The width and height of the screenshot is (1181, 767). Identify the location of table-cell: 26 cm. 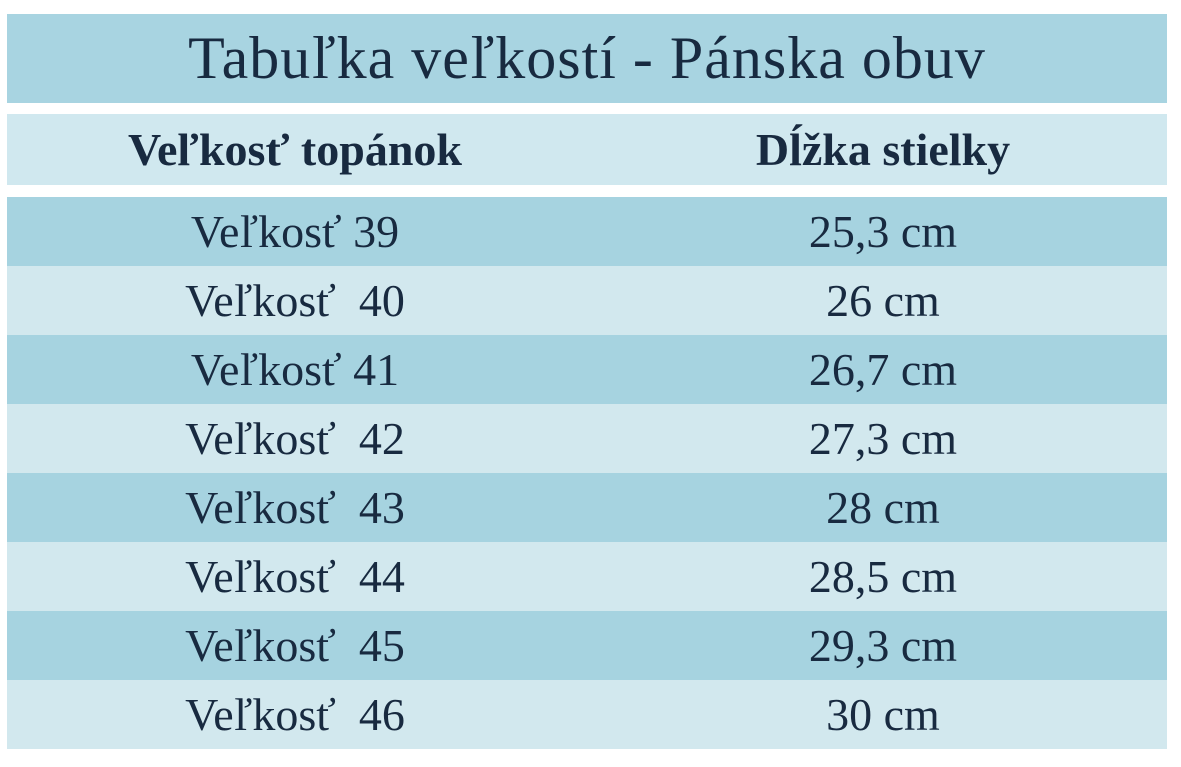
(883, 300).